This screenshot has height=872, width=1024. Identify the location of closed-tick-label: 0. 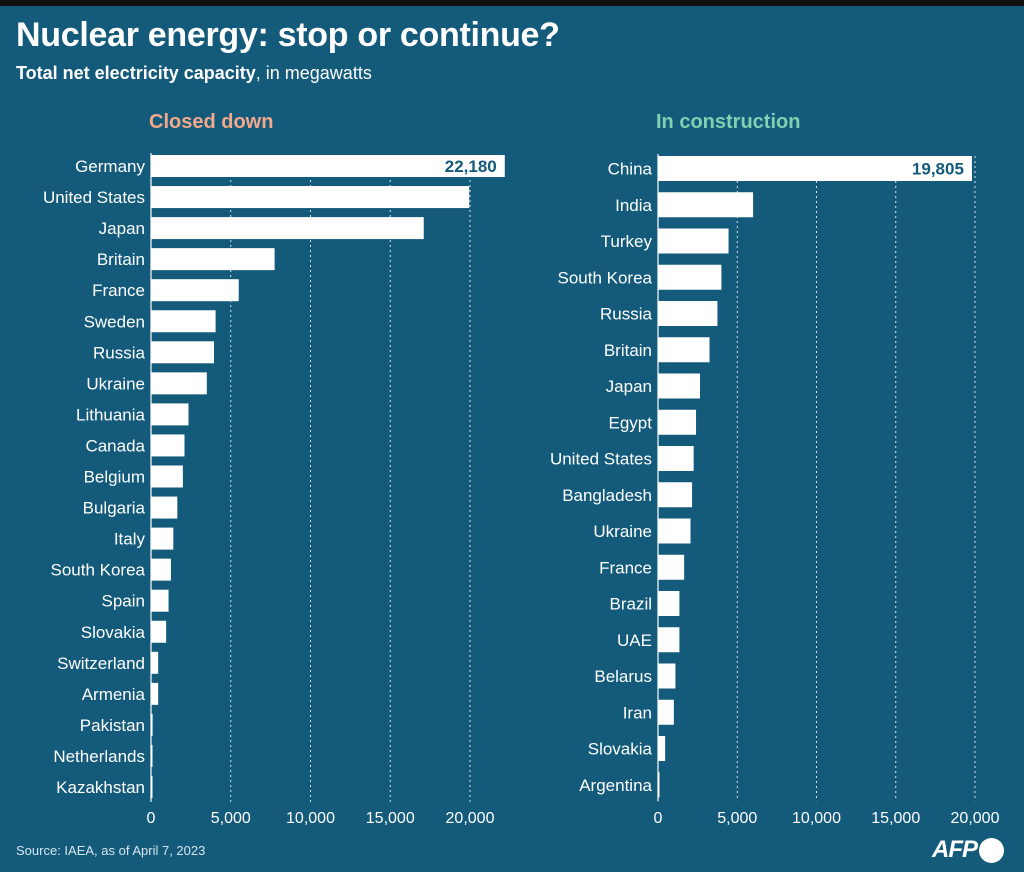
(151, 818).